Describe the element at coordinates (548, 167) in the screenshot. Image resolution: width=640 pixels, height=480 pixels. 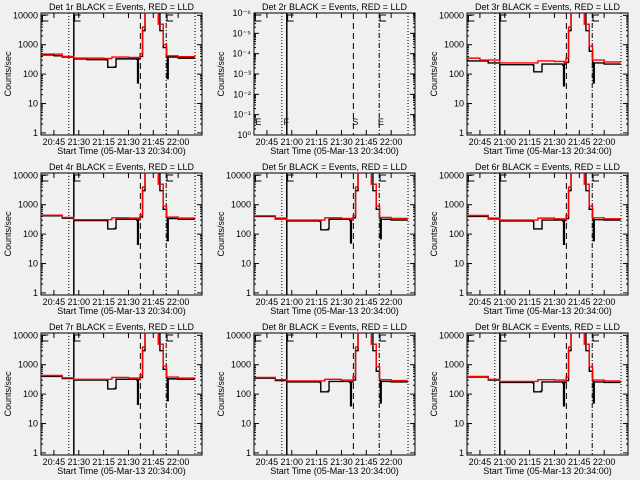
I see `panel-title: Det 6r BLACK = Events, RED = LLD` at that location.